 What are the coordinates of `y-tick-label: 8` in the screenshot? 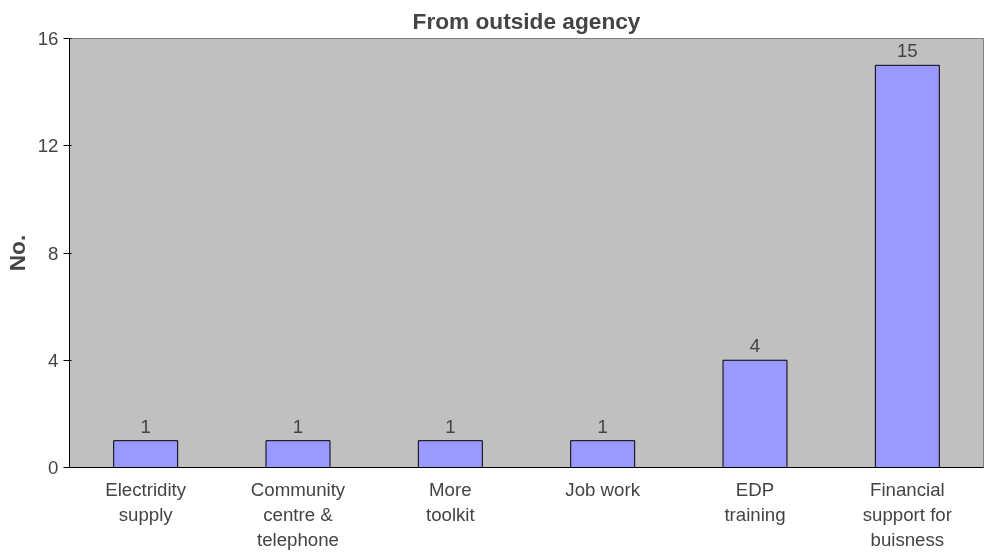 It's located at (53, 253).